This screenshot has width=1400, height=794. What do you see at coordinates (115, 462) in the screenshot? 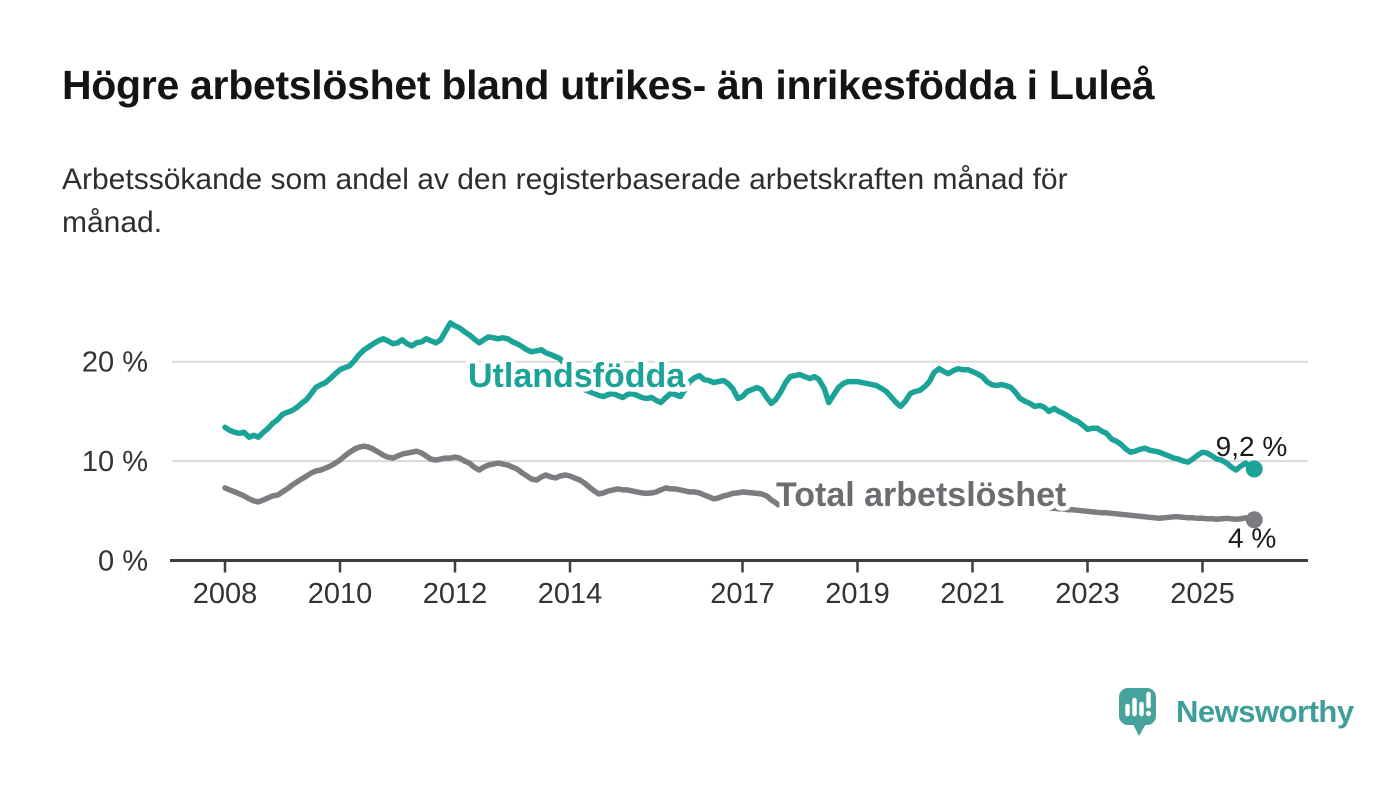
I see `y-axis-tick-label: 10 %` at bounding box center [115, 462].